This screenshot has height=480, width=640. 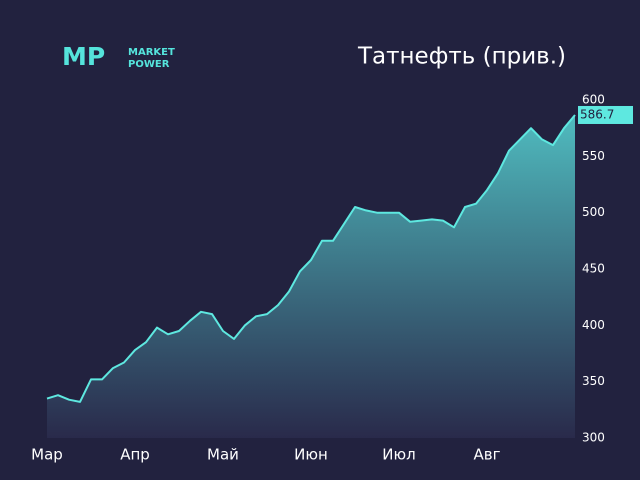 I want to click on y-tick-label: 300, so click(x=593, y=438).